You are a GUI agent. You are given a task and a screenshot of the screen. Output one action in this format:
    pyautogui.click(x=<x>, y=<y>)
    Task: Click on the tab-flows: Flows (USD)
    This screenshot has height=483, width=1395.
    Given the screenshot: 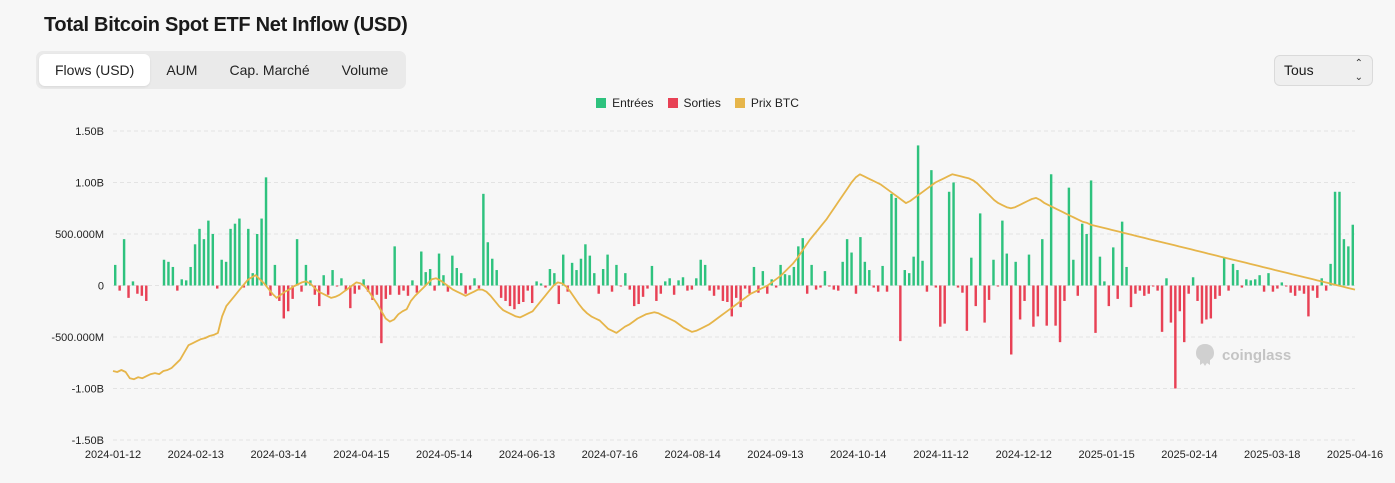 What is the action you would take?
    pyautogui.click(x=95, y=70)
    